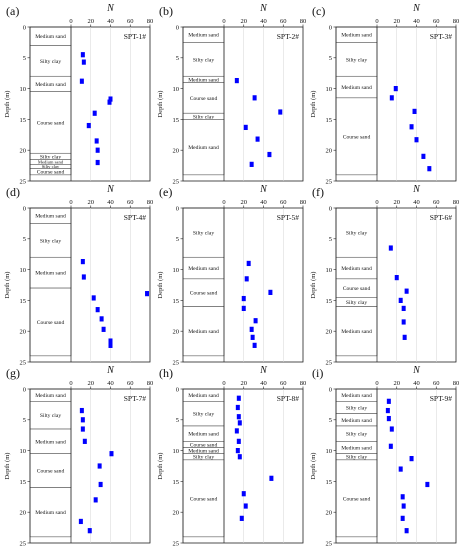  What do you see at coordinates (23, 151) in the screenshot?
I see `y-tick-label: 20` at bounding box center [23, 151].